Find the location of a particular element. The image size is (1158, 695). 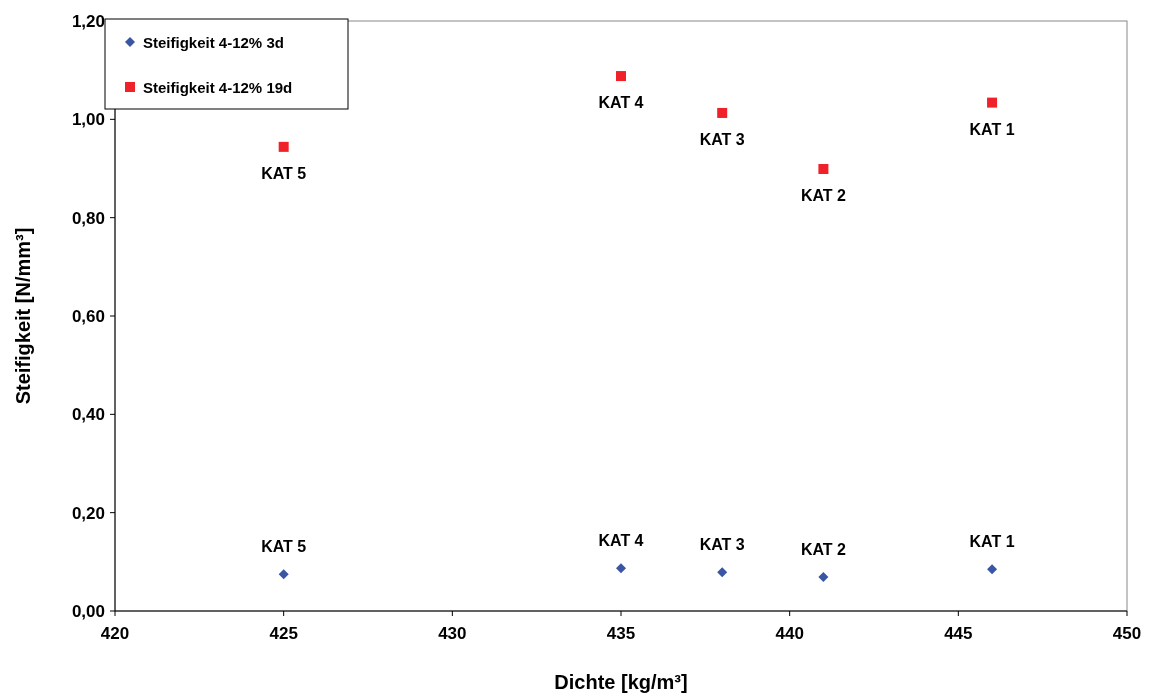

y-tick-label: 0,40 is located at coordinates (88, 415).